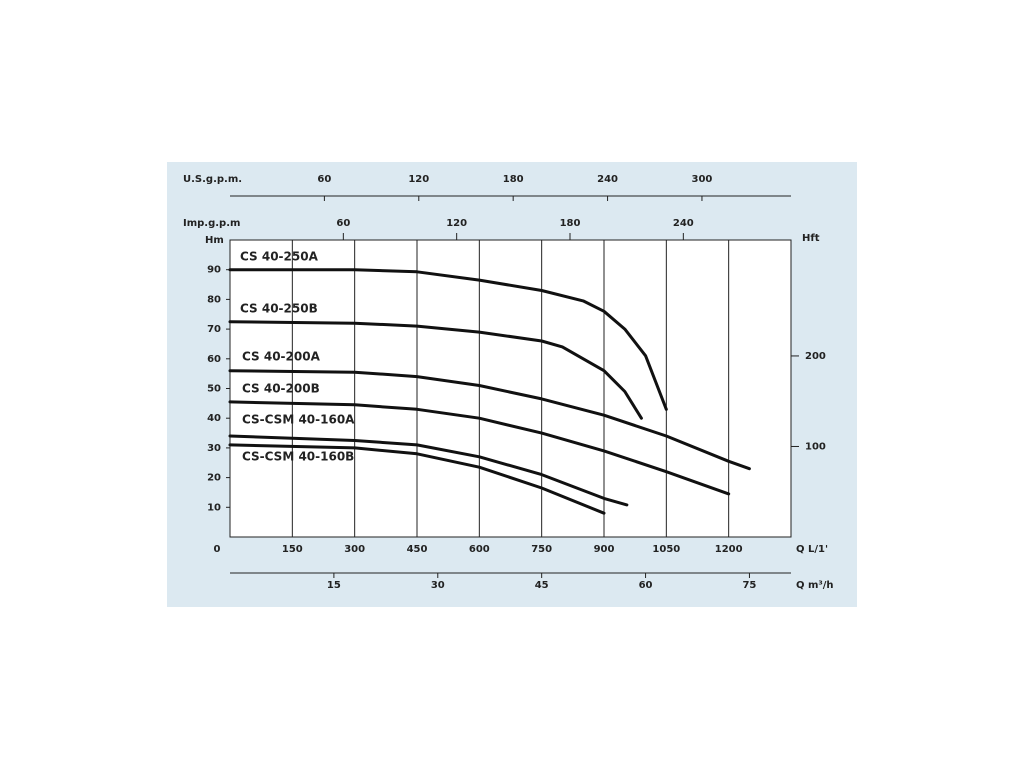 The width and height of the screenshot is (1024, 768). What do you see at coordinates (217, 549) in the screenshot?
I see `x-tick-label: 0` at bounding box center [217, 549].